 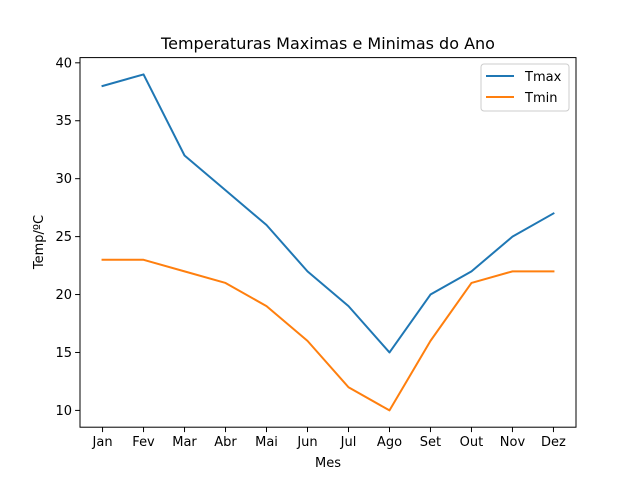 I want to click on y-tick-label: 40, so click(x=63, y=63).